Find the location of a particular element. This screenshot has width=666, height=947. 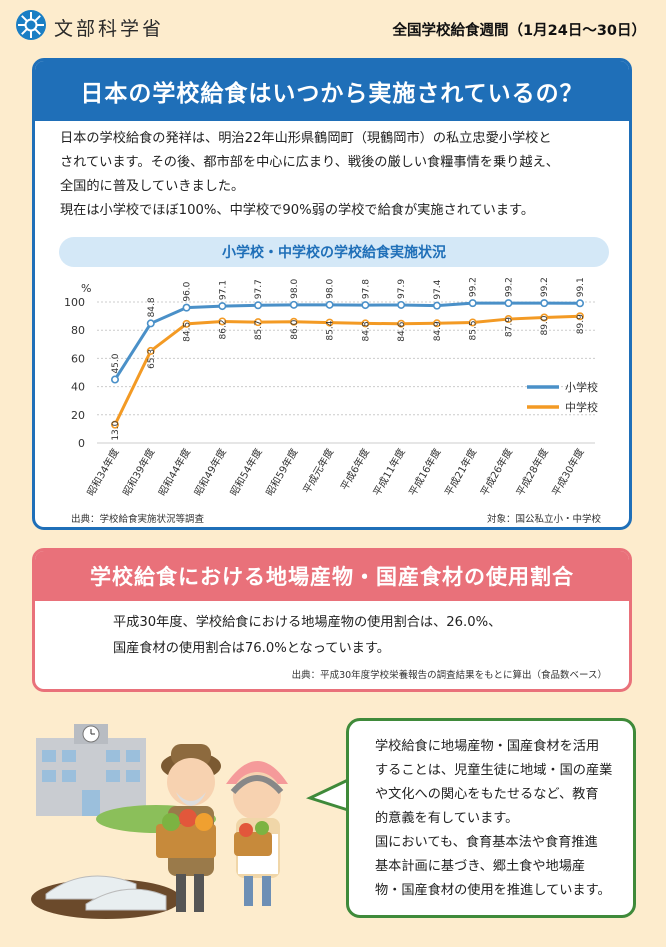

x-tick-label: 昭和59年度 is located at coordinates (282, 472).